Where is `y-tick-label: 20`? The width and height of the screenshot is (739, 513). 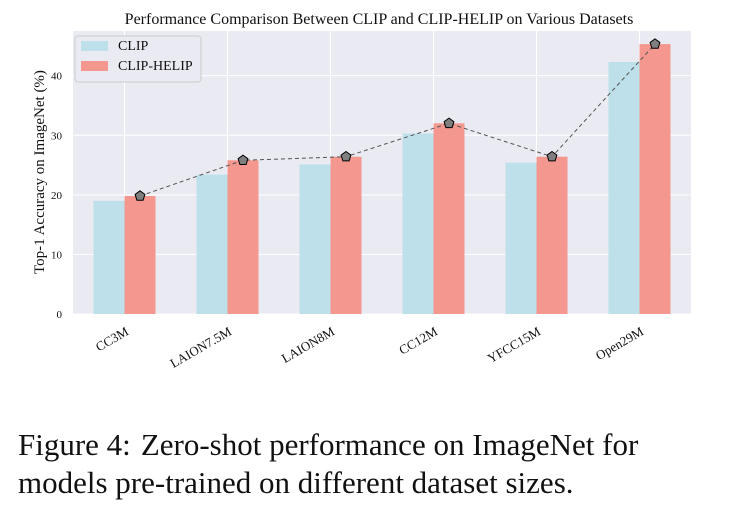 y-tick-label: 20 is located at coordinates (57, 196).